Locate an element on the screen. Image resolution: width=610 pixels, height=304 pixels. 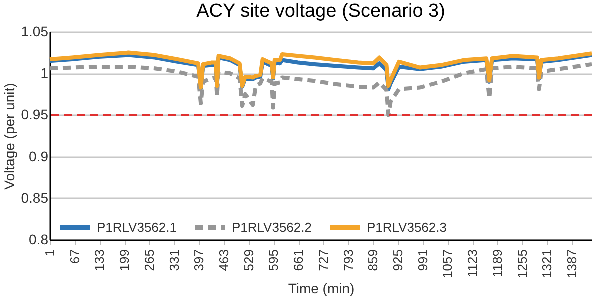
y-tick-label: 0.95 is located at coordinates (35, 114).